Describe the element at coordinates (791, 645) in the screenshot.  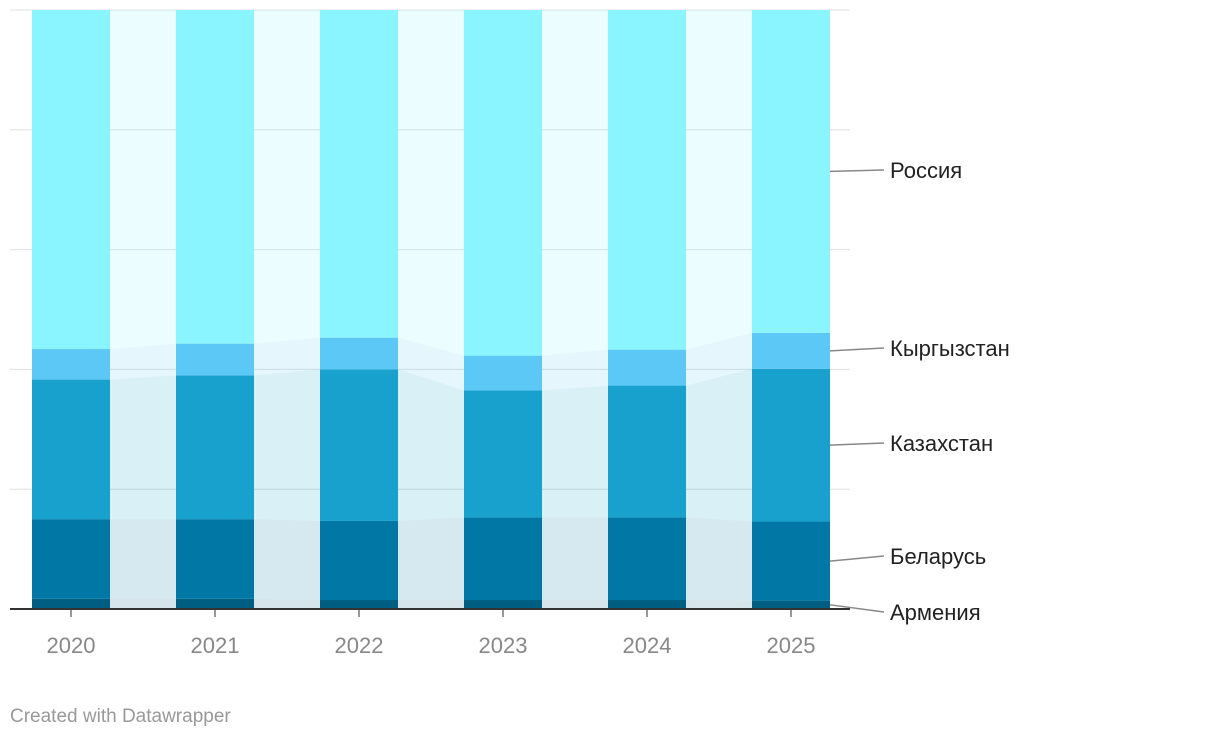
I see `x-tick-label: 2025` at that location.